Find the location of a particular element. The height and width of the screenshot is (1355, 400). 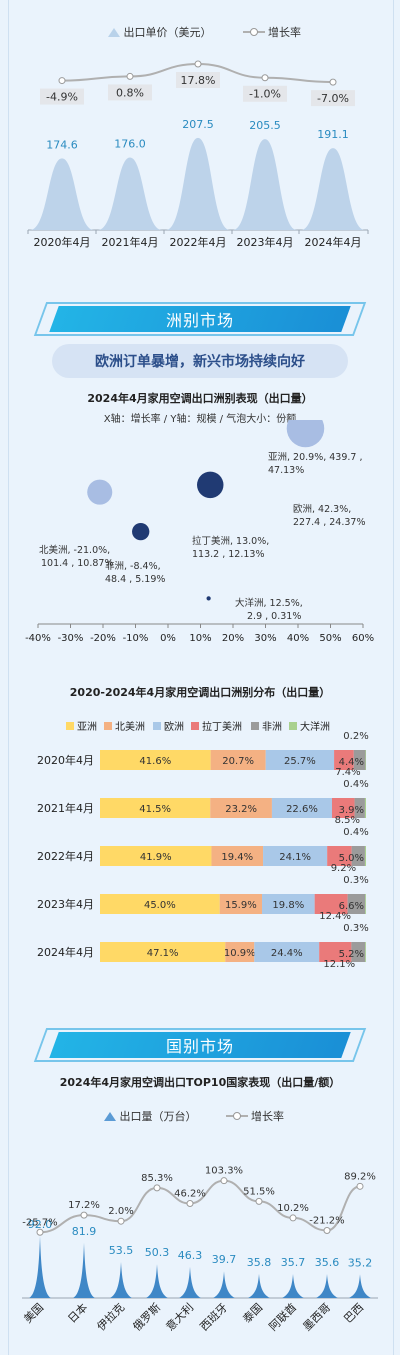

x-tick-label: 20% is located at coordinates (233, 638).